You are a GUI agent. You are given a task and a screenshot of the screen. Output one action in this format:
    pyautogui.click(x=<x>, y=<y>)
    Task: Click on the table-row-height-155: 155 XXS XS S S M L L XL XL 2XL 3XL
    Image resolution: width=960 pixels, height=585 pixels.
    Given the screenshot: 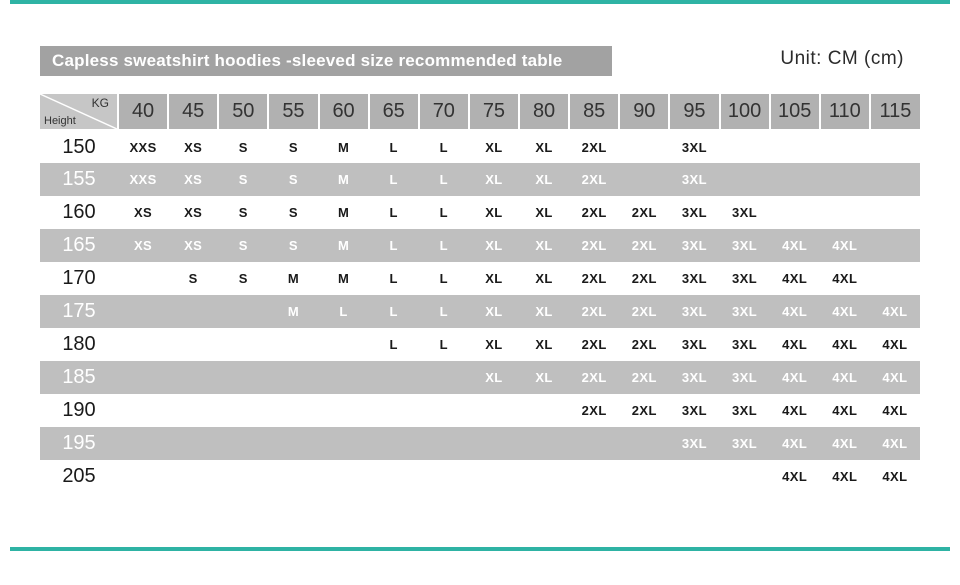 What is the action you would take?
    pyautogui.click(x=480, y=179)
    